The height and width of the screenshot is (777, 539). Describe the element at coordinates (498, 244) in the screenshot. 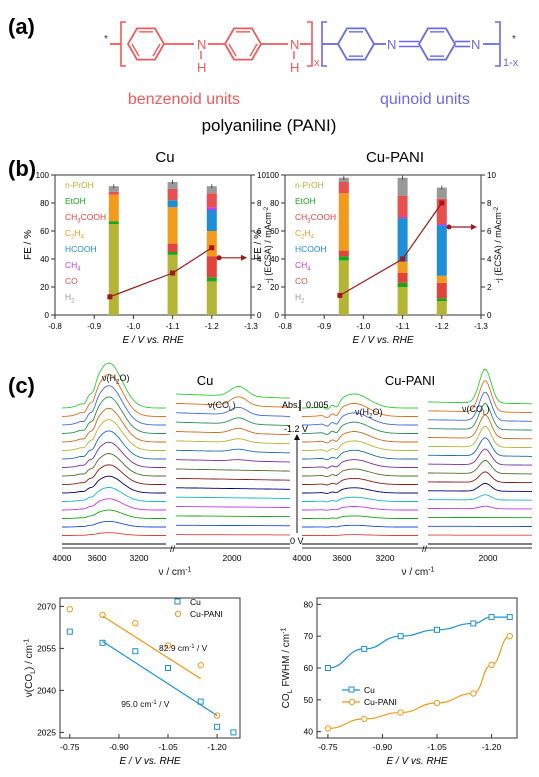

I see `y2-axis-label: -j (ECSA) / mAcm-2` at that location.